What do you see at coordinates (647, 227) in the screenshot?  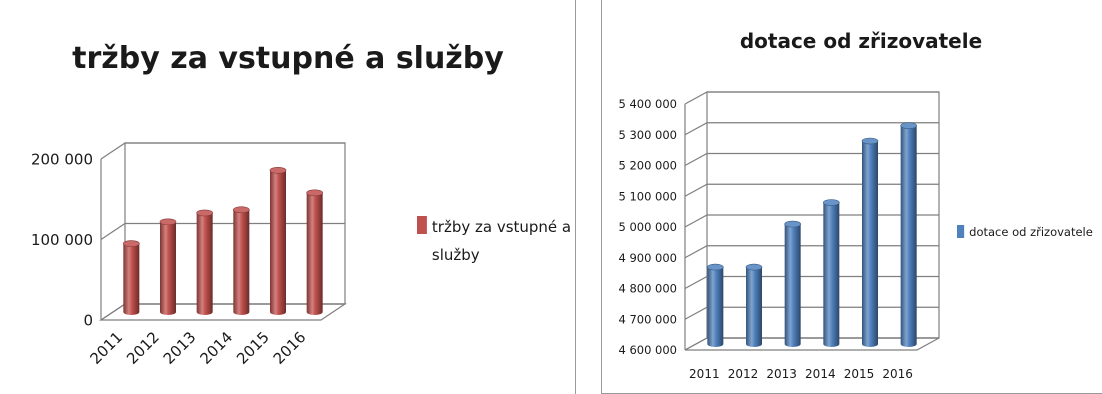 I see `y-tick-label: 5 000 000` at bounding box center [647, 227].